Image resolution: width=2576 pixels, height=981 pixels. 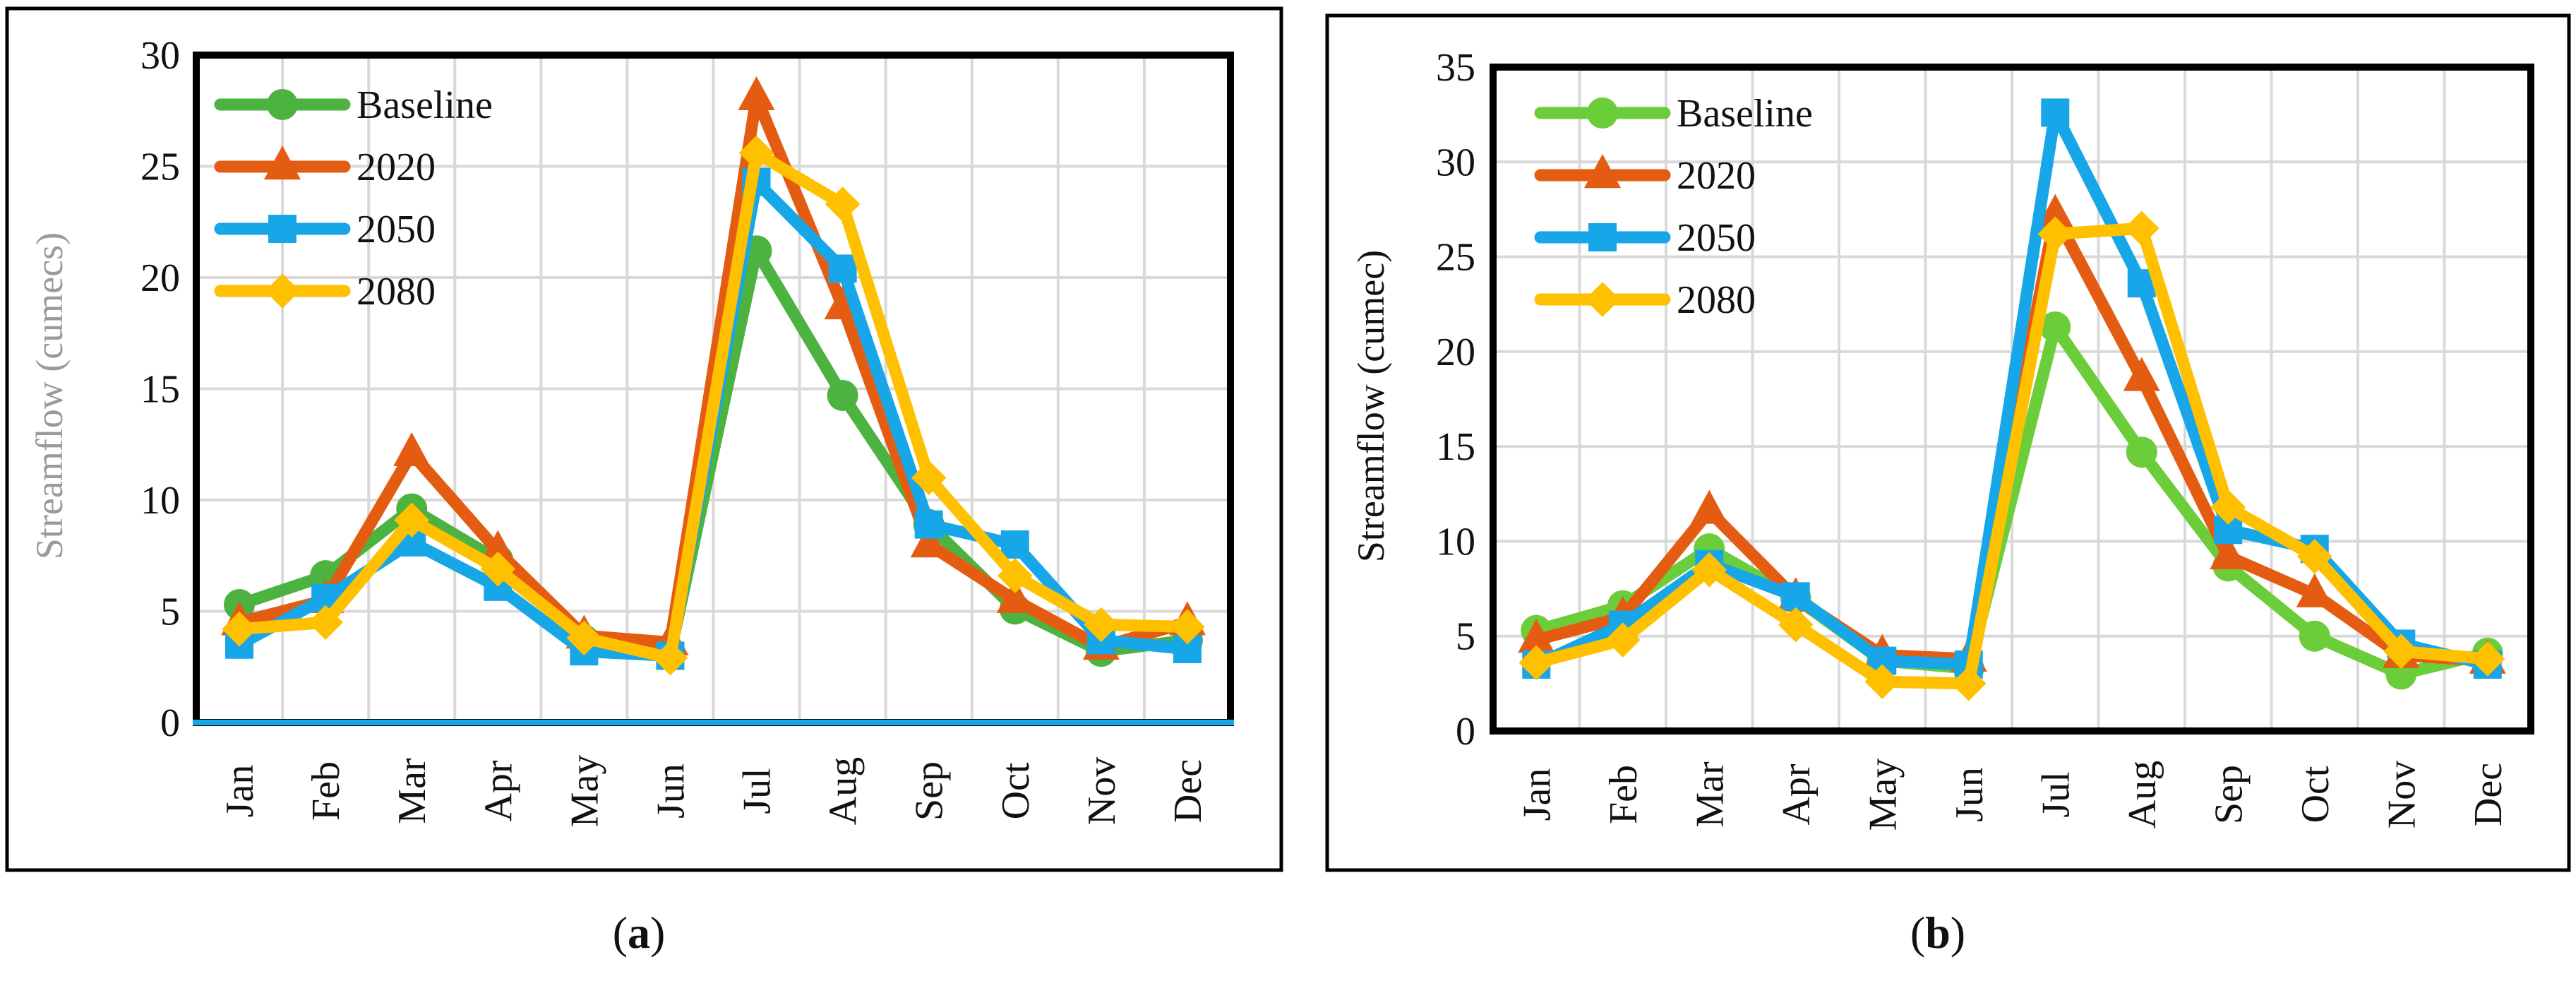 What do you see at coordinates (1716, 300) in the screenshot?
I see `legend-label-2080: 2080` at bounding box center [1716, 300].